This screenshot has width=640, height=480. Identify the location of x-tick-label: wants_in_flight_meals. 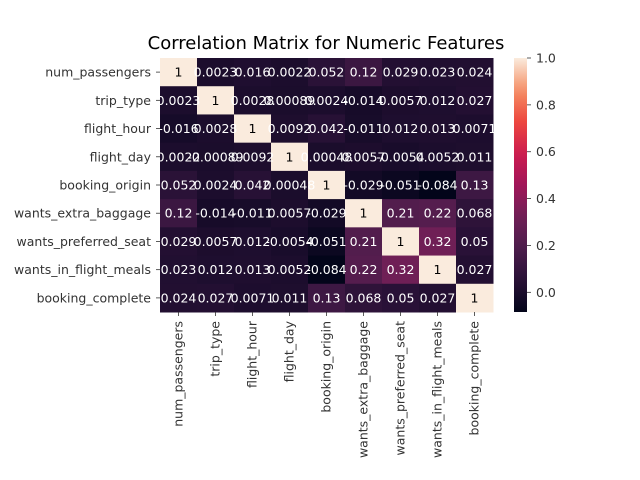
(437, 389).